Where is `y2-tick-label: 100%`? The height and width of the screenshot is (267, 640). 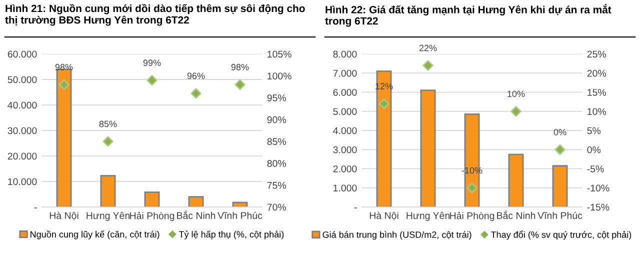
y2-tick-label: 100% is located at coordinates (280, 76).